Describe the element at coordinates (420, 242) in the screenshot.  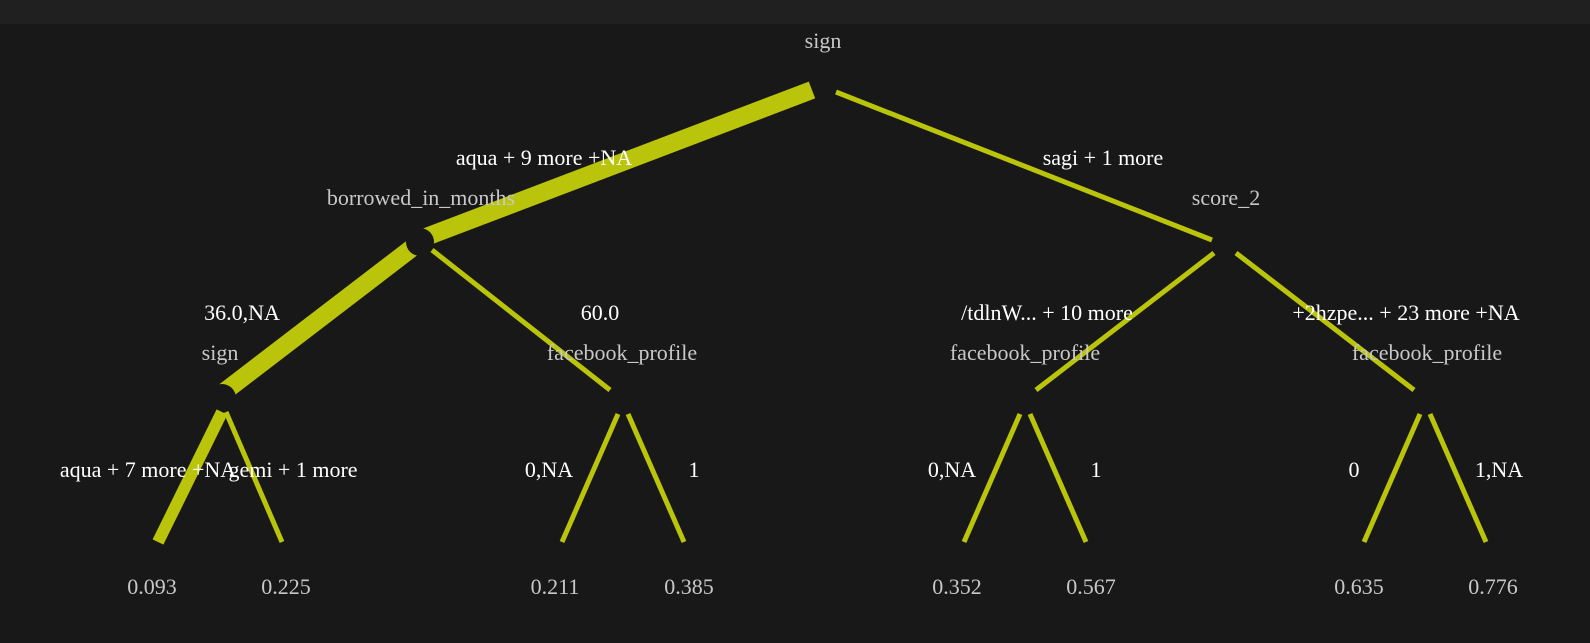
I see `node-borrowed` at that location.